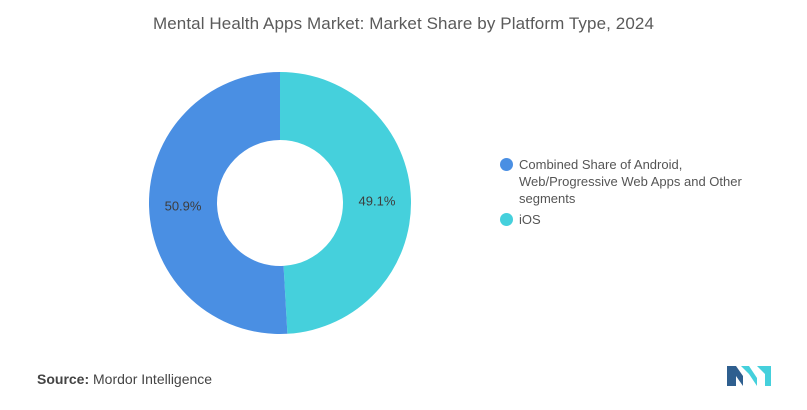 The height and width of the screenshot is (410, 807). Describe the element at coordinates (640, 219) in the screenshot. I see `legend-item-ios: iOS` at that location.